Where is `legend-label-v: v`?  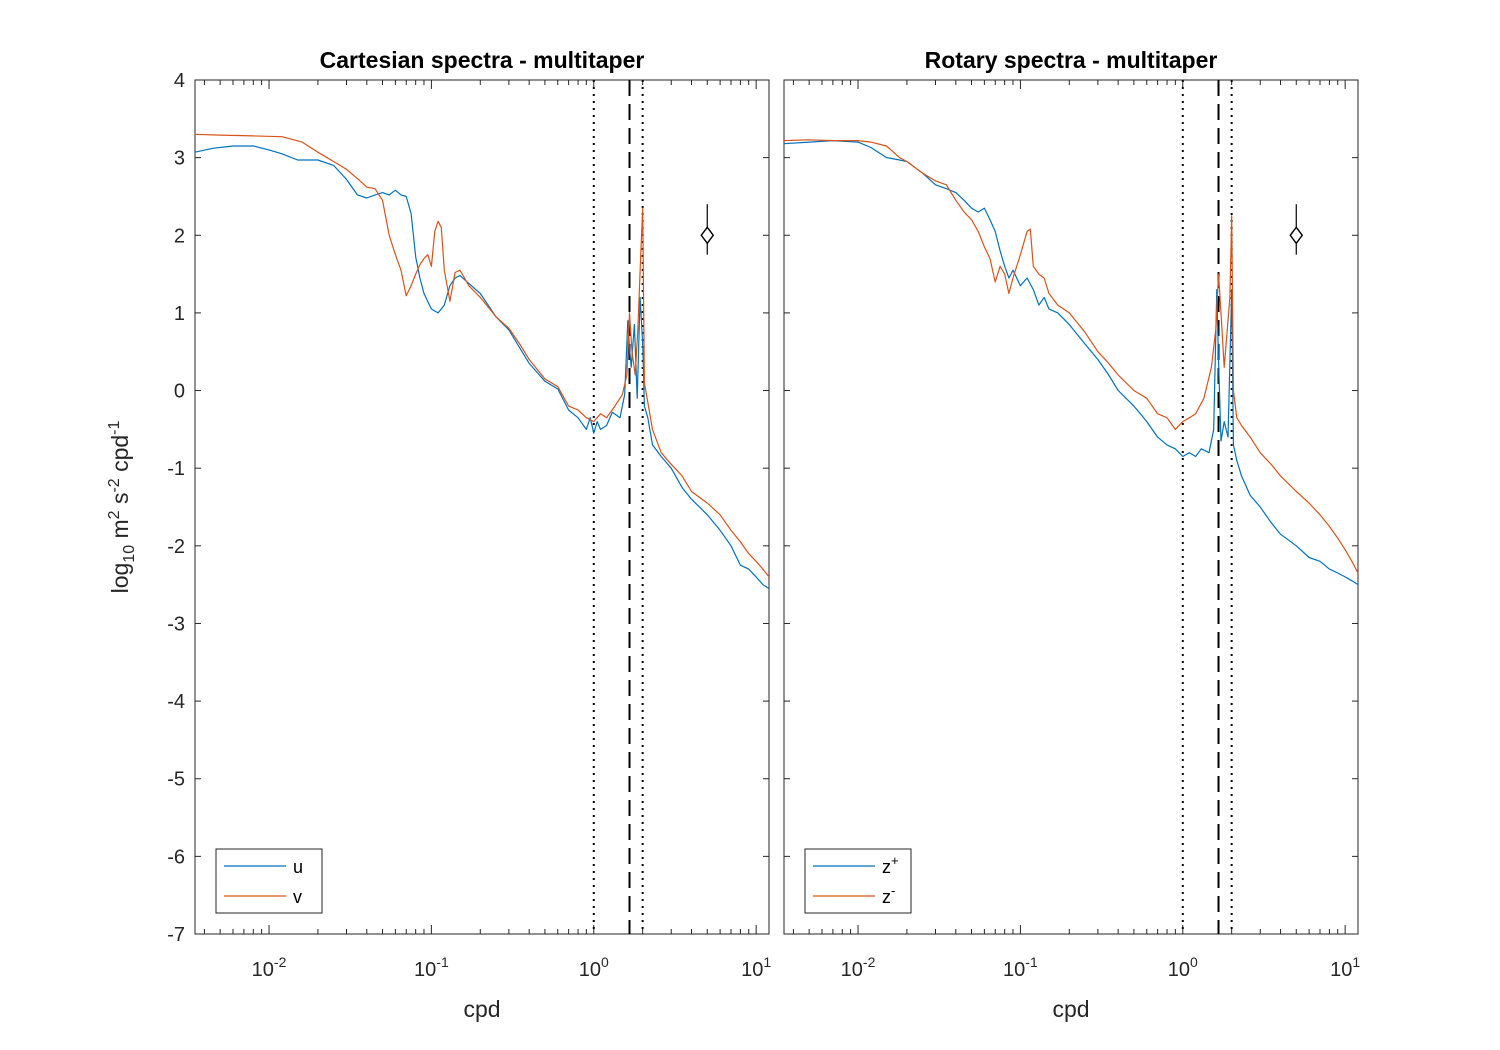 legend-label-v: v is located at coordinates (297, 897).